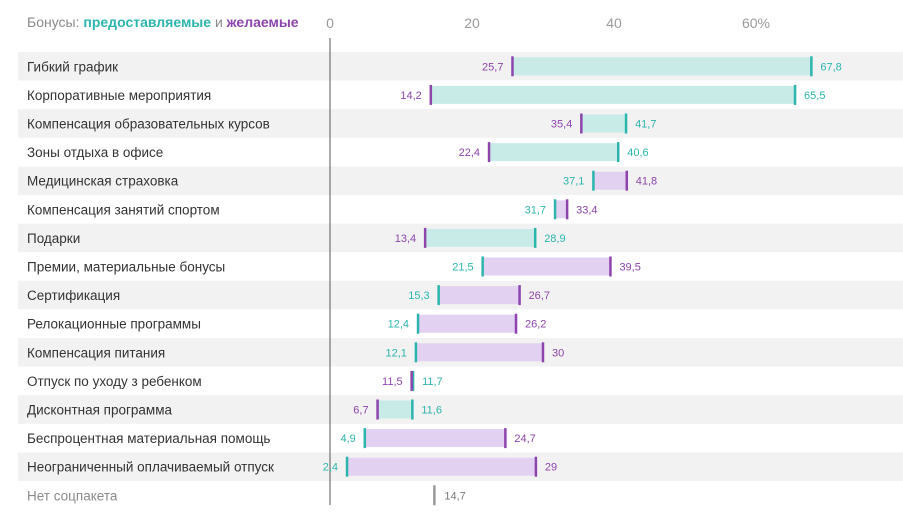 The height and width of the screenshot is (522, 903). I want to click on category-label: Компенсация образовательных курсов, so click(148, 124).